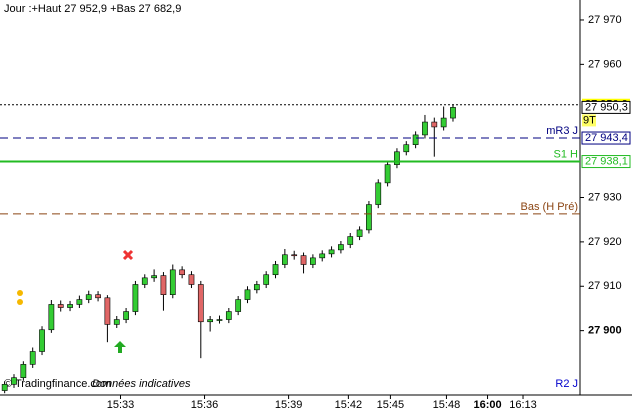 The height and width of the screenshot is (412, 632). I want to click on x-tick-label: 15:45, so click(391, 405).